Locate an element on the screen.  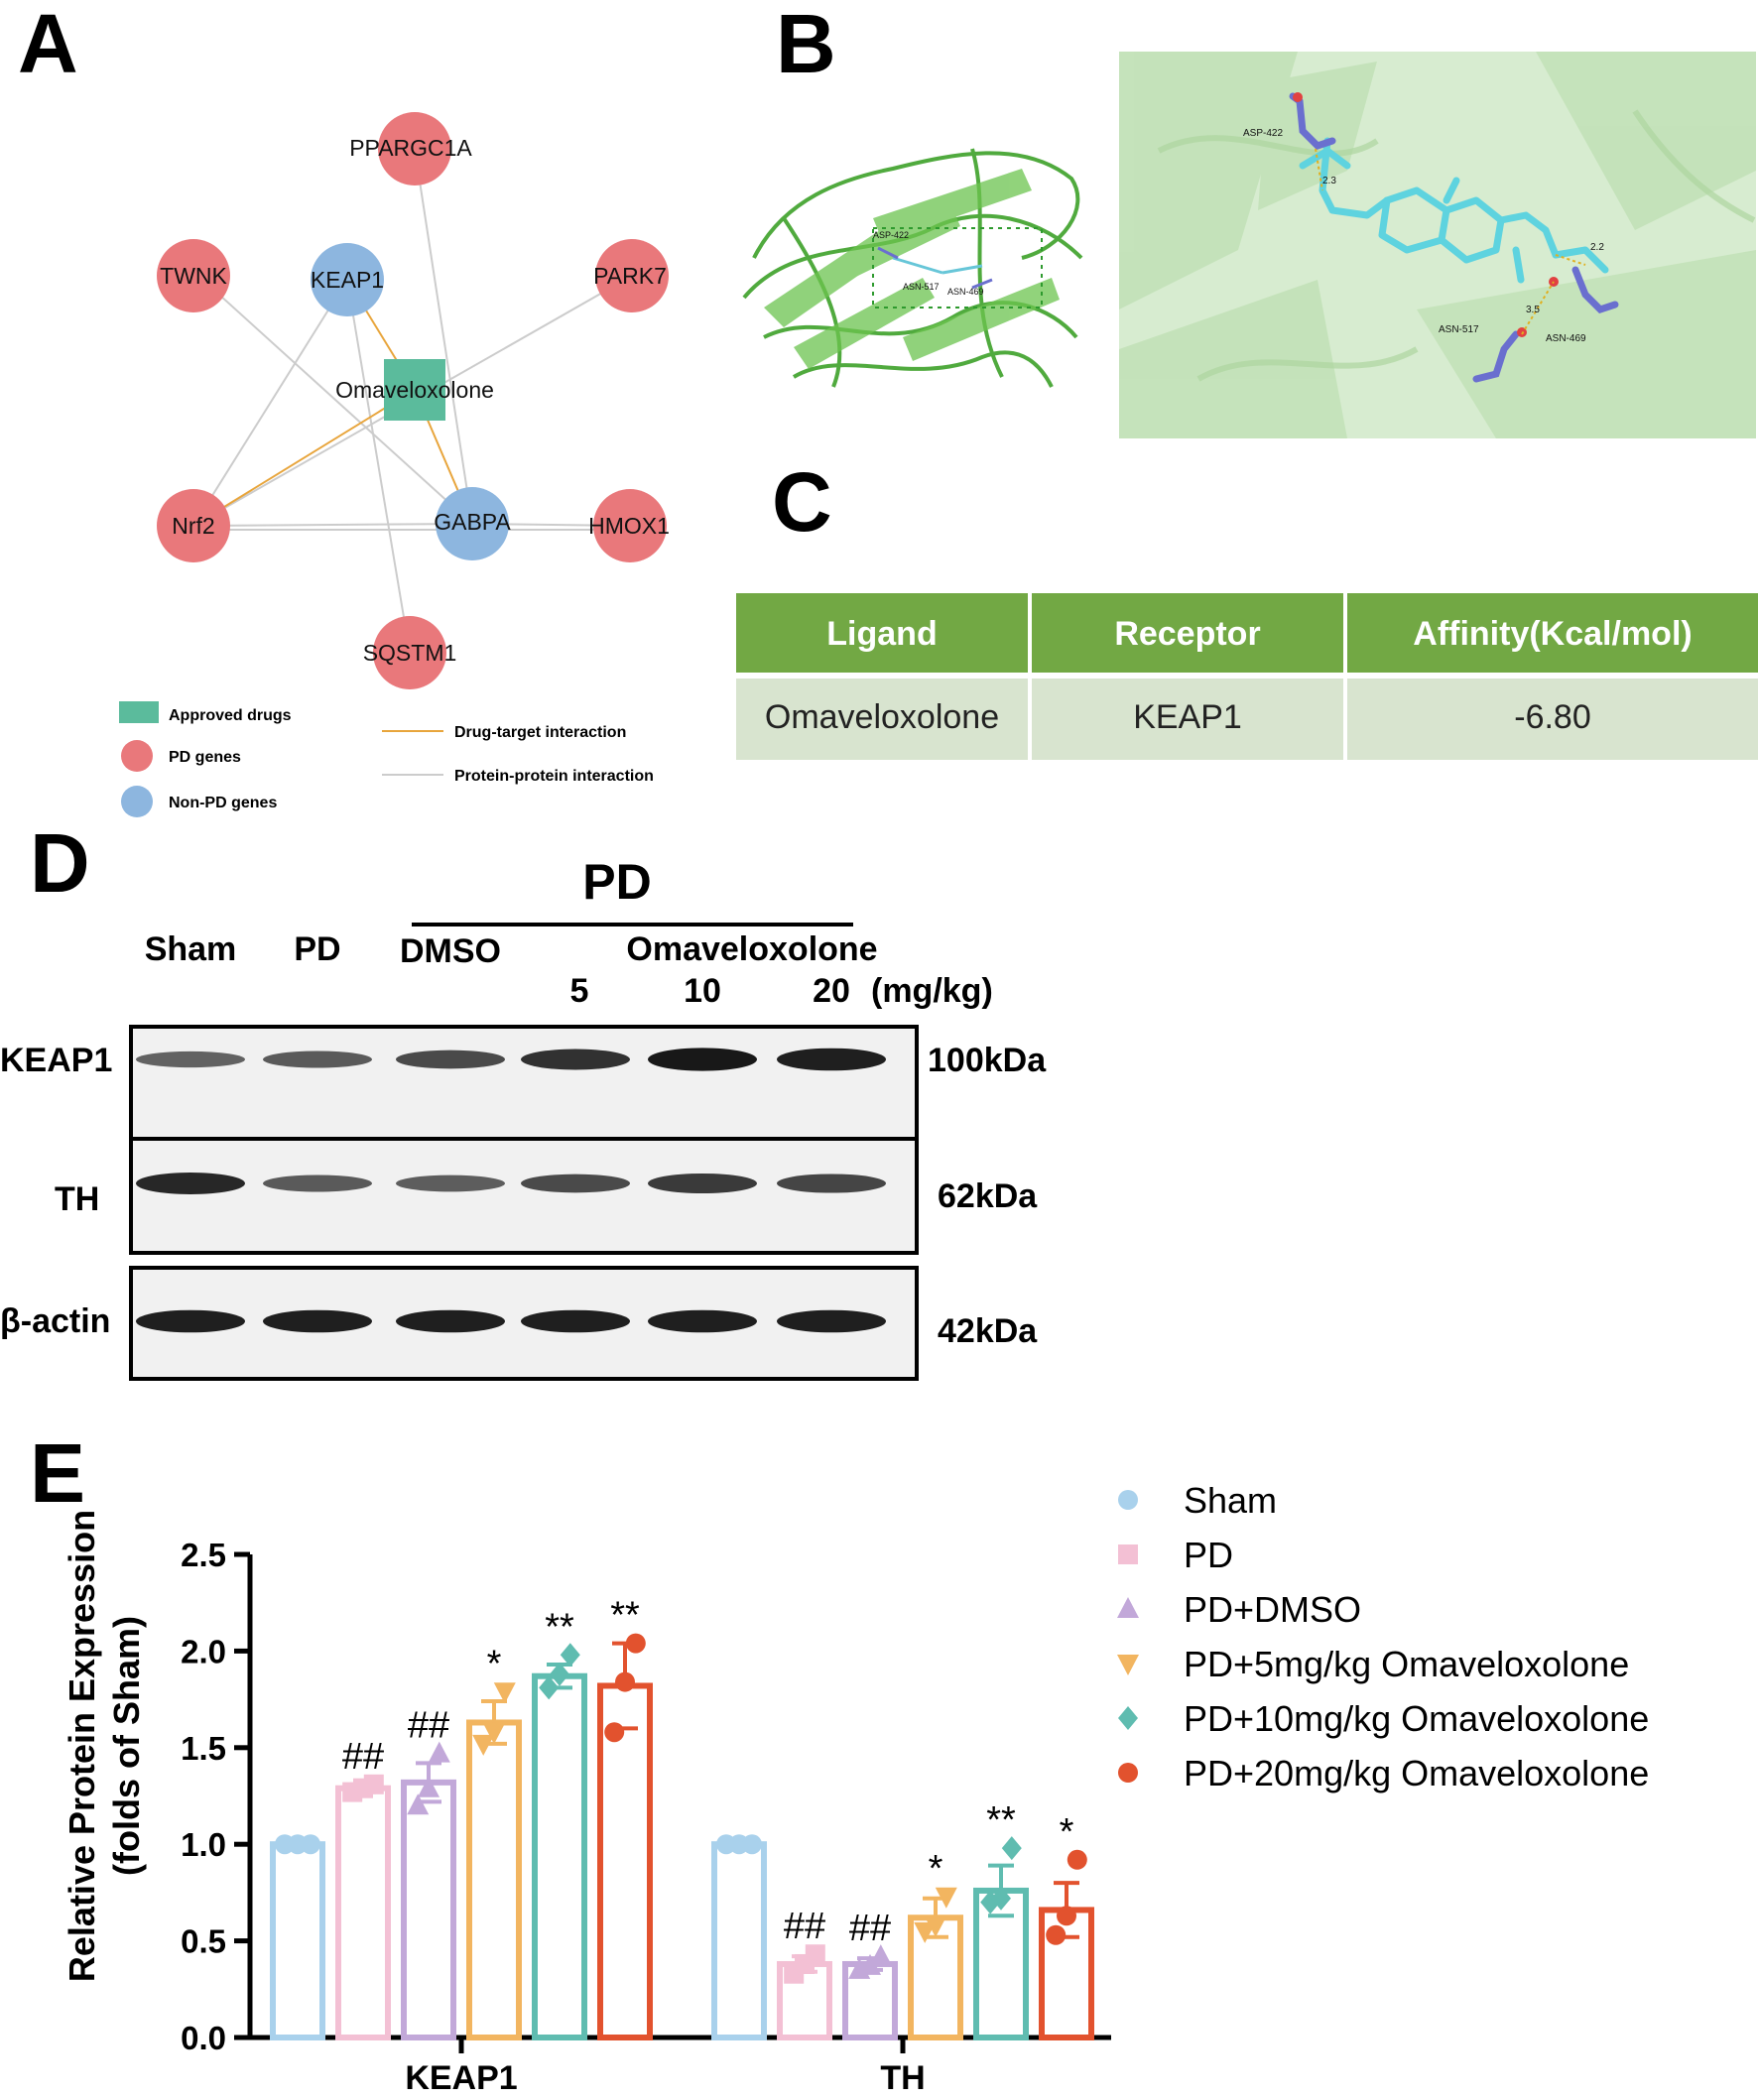
node-twnk is located at coordinates (193, 275).